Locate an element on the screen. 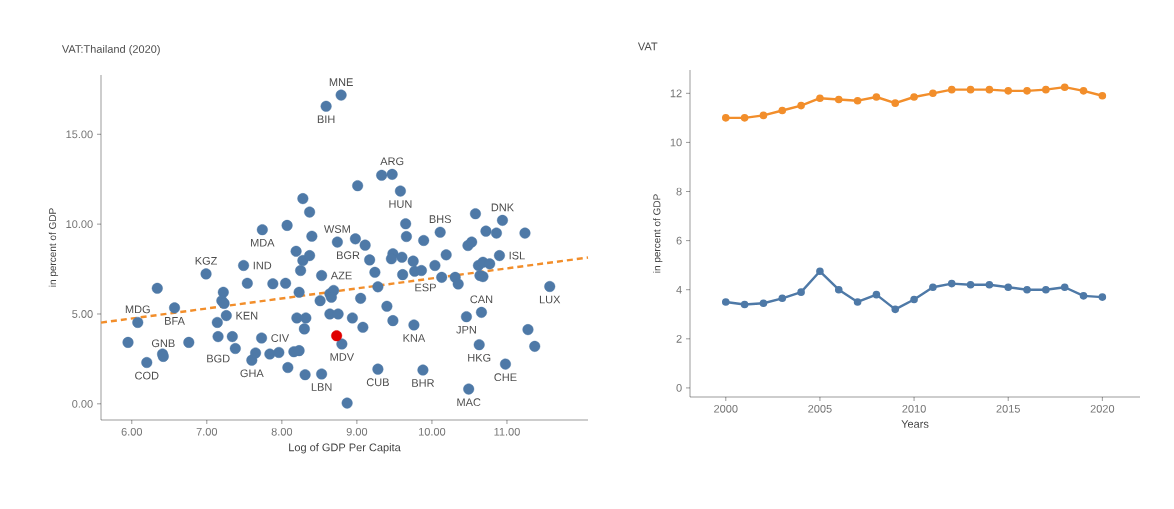 This screenshot has width=1174, height=509. annotation: MAC is located at coordinates (469, 402).